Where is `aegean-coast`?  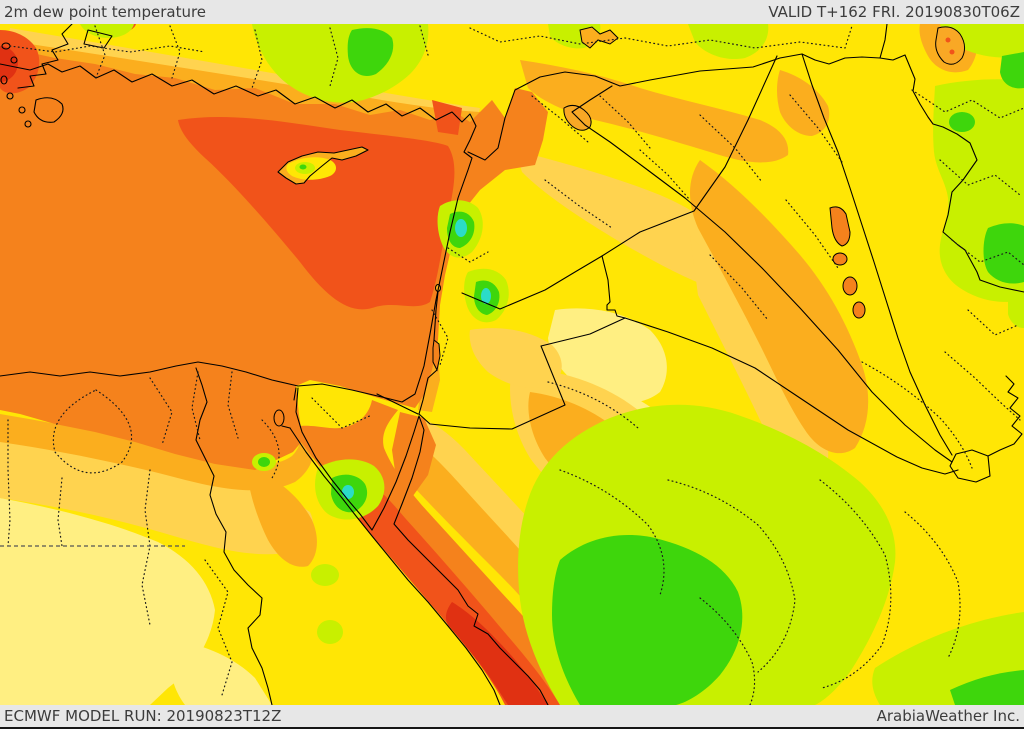
aegean-coast is located at coordinates (45, 56).